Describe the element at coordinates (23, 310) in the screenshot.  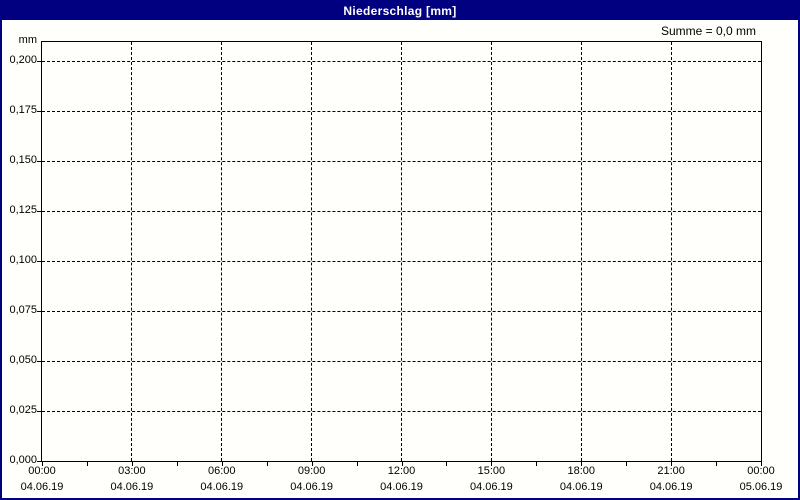
I see `y-axis-tick-label: 0,075` at that location.